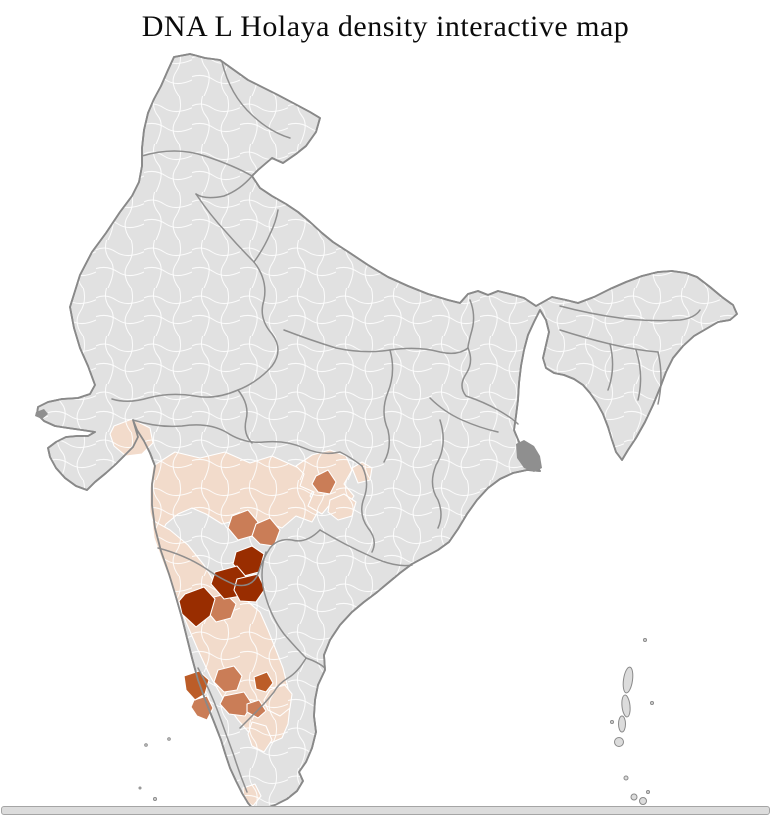  Describe the element at coordinates (222, 586) in the screenshot. I see `district-density-highest-group` at that location.